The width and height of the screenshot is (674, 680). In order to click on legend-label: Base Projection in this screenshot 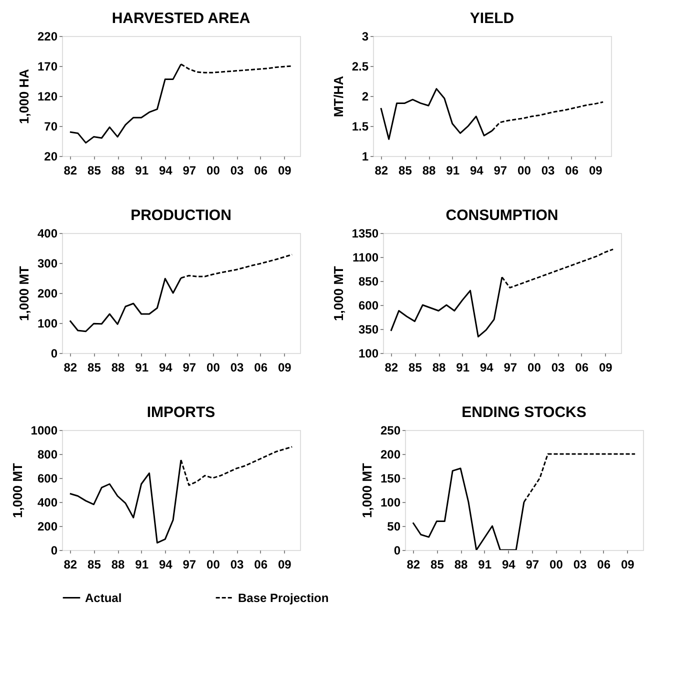, I will do `click(283, 597)`.